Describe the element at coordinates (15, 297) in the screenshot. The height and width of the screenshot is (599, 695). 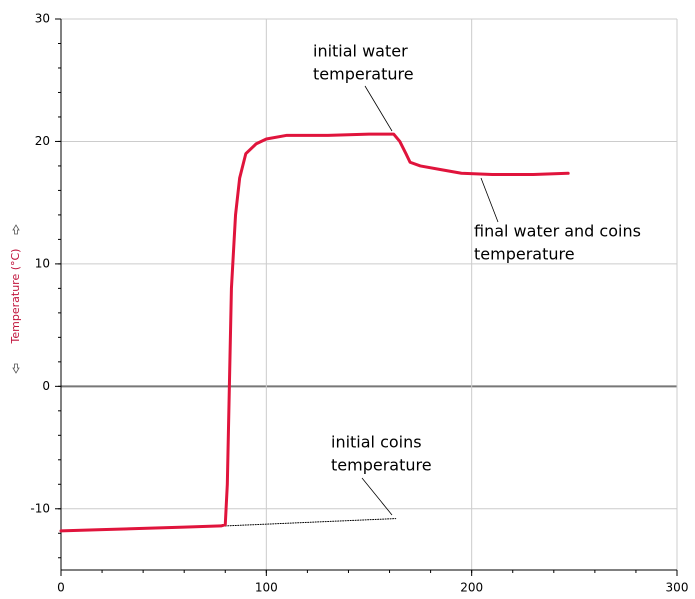
I see `y-axis-label: Temperature (°C)` at that location.